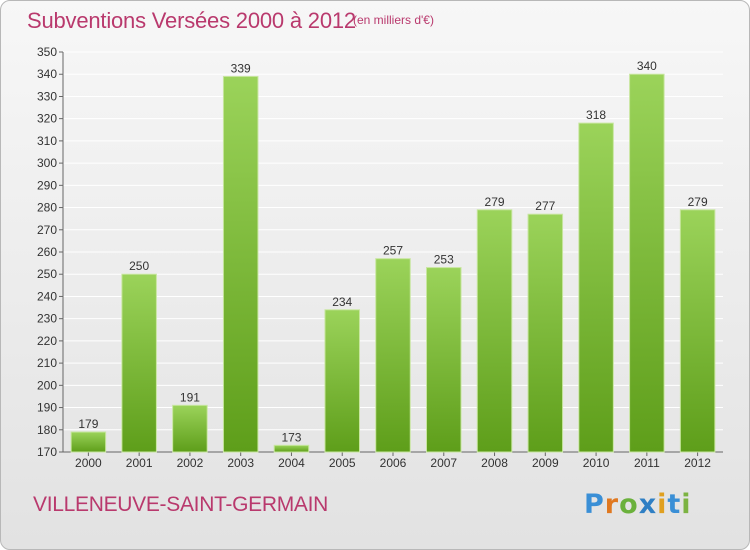  I want to click on y-tick-label: 250, so click(47, 274).